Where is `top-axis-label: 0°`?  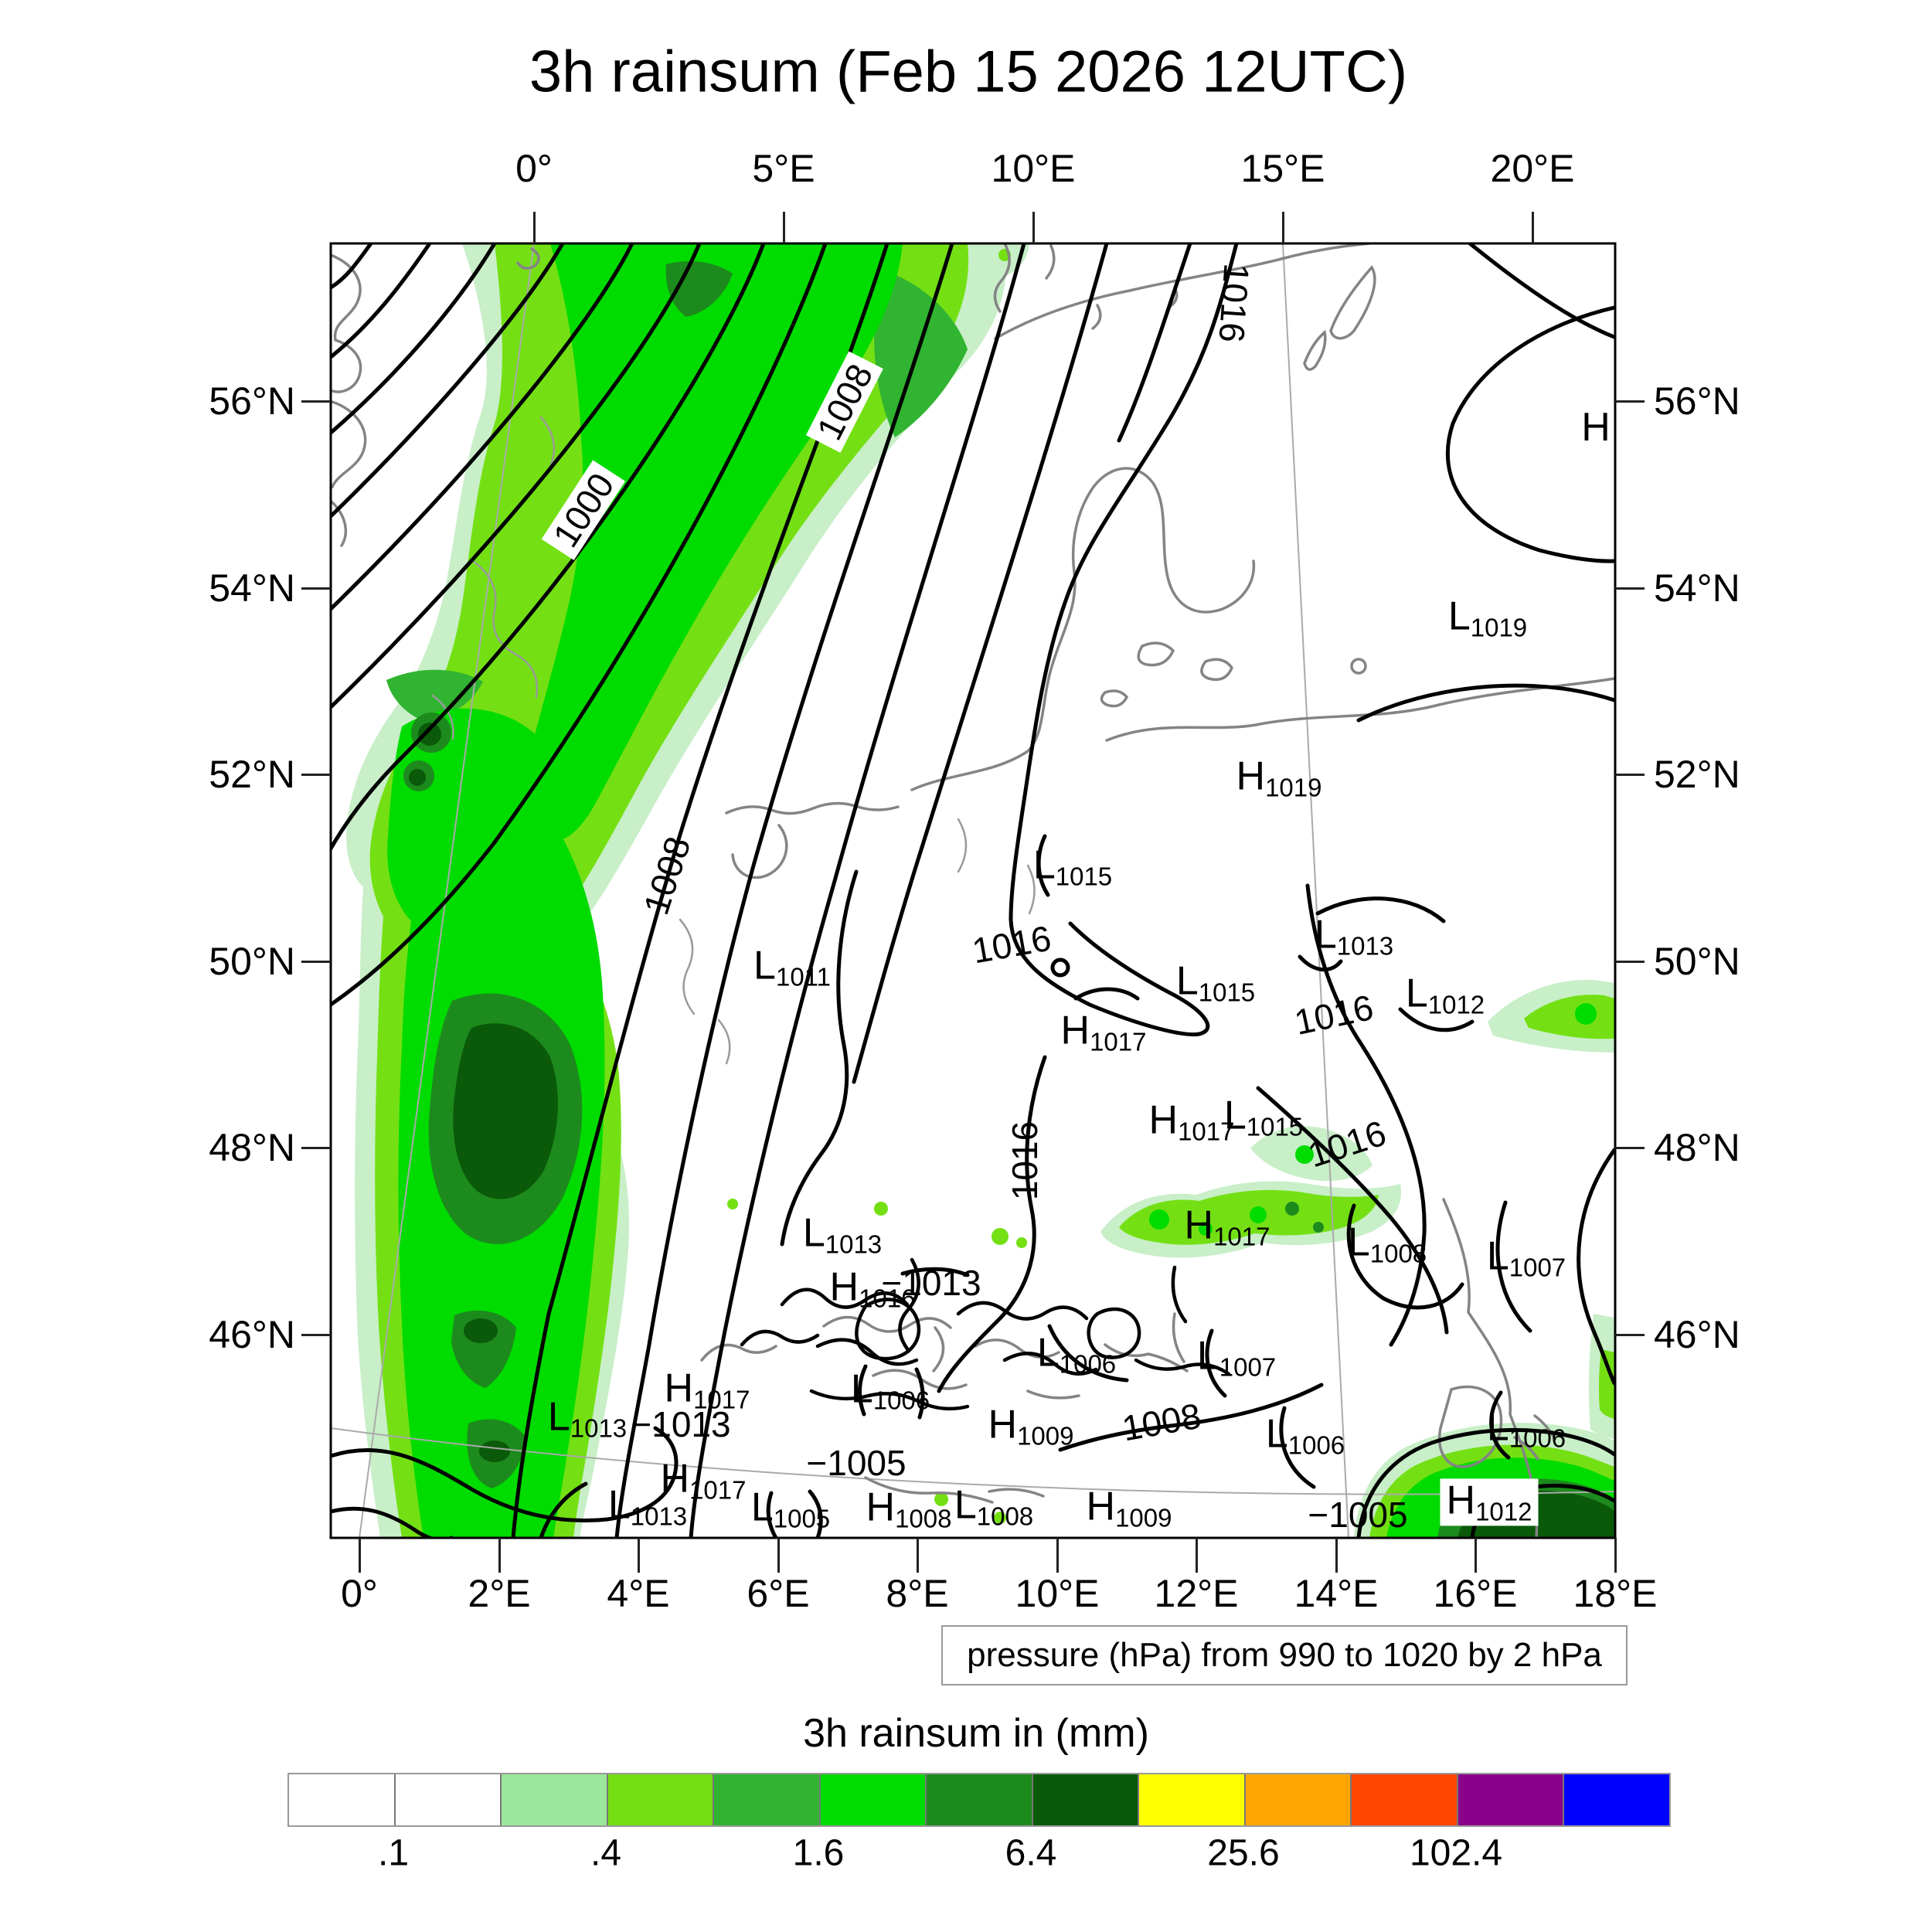 top-axis-label: 0° is located at coordinates (534, 168).